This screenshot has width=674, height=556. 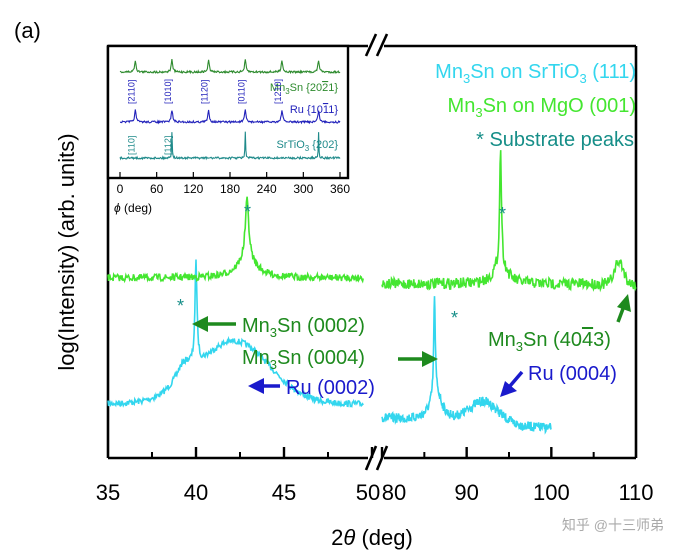 What do you see at coordinates (303, 189) in the screenshot?
I see `inset-x-tick-label: 300` at bounding box center [303, 189].